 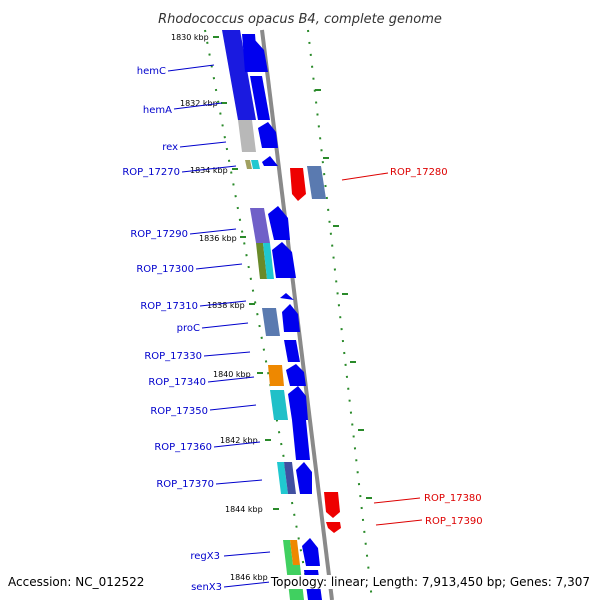 What do you see at coordinates (419, 172) in the screenshot?
I see `gene-label-rop17280: ROP_17280` at bounding box center [419, 172].